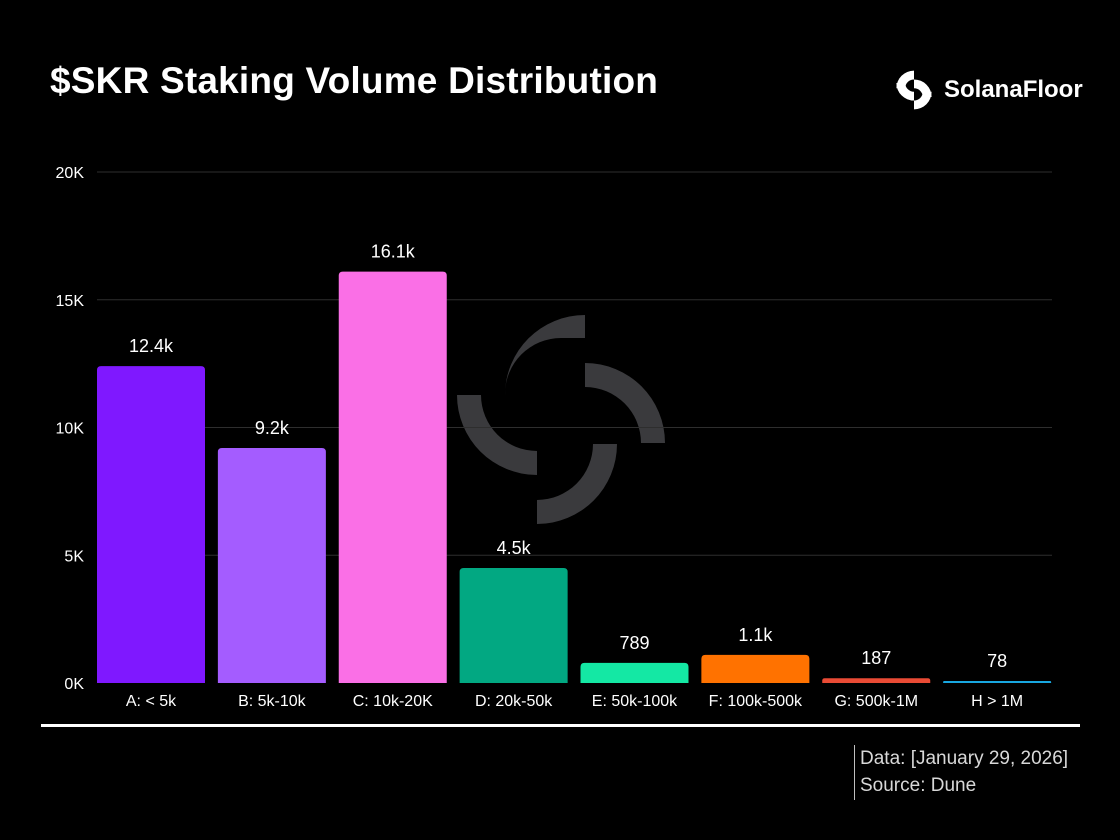  I want to click on footer-source: Data: [January 29, 2026] Source: Dune, so click(961, 772).